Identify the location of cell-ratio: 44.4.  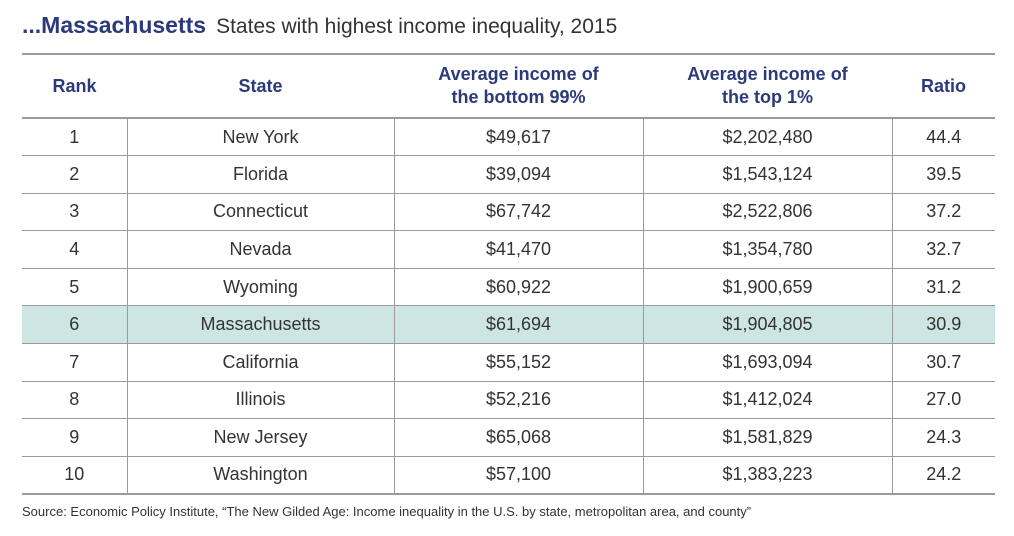
(943, 137).